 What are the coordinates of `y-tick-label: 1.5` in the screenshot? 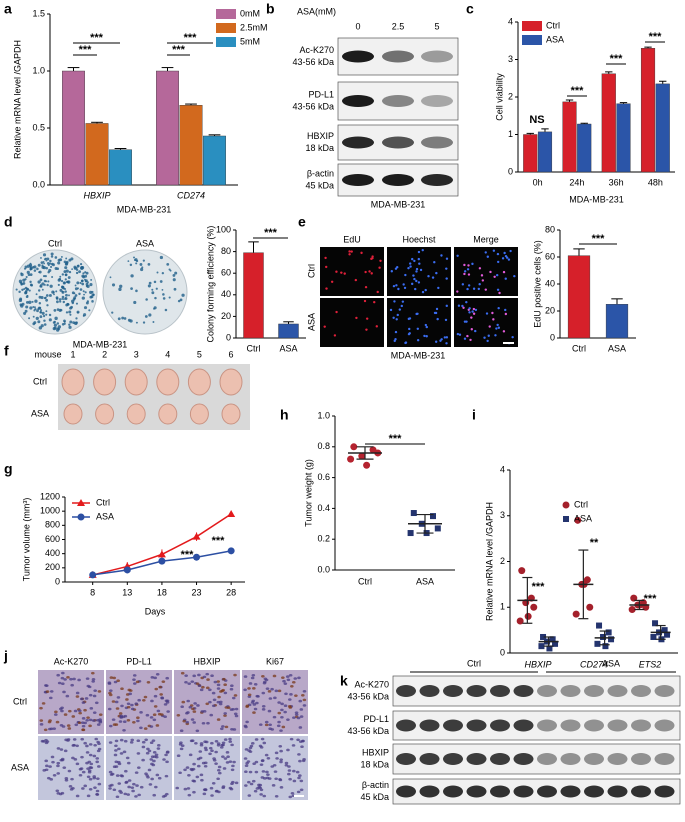 It's located at (38, 13).